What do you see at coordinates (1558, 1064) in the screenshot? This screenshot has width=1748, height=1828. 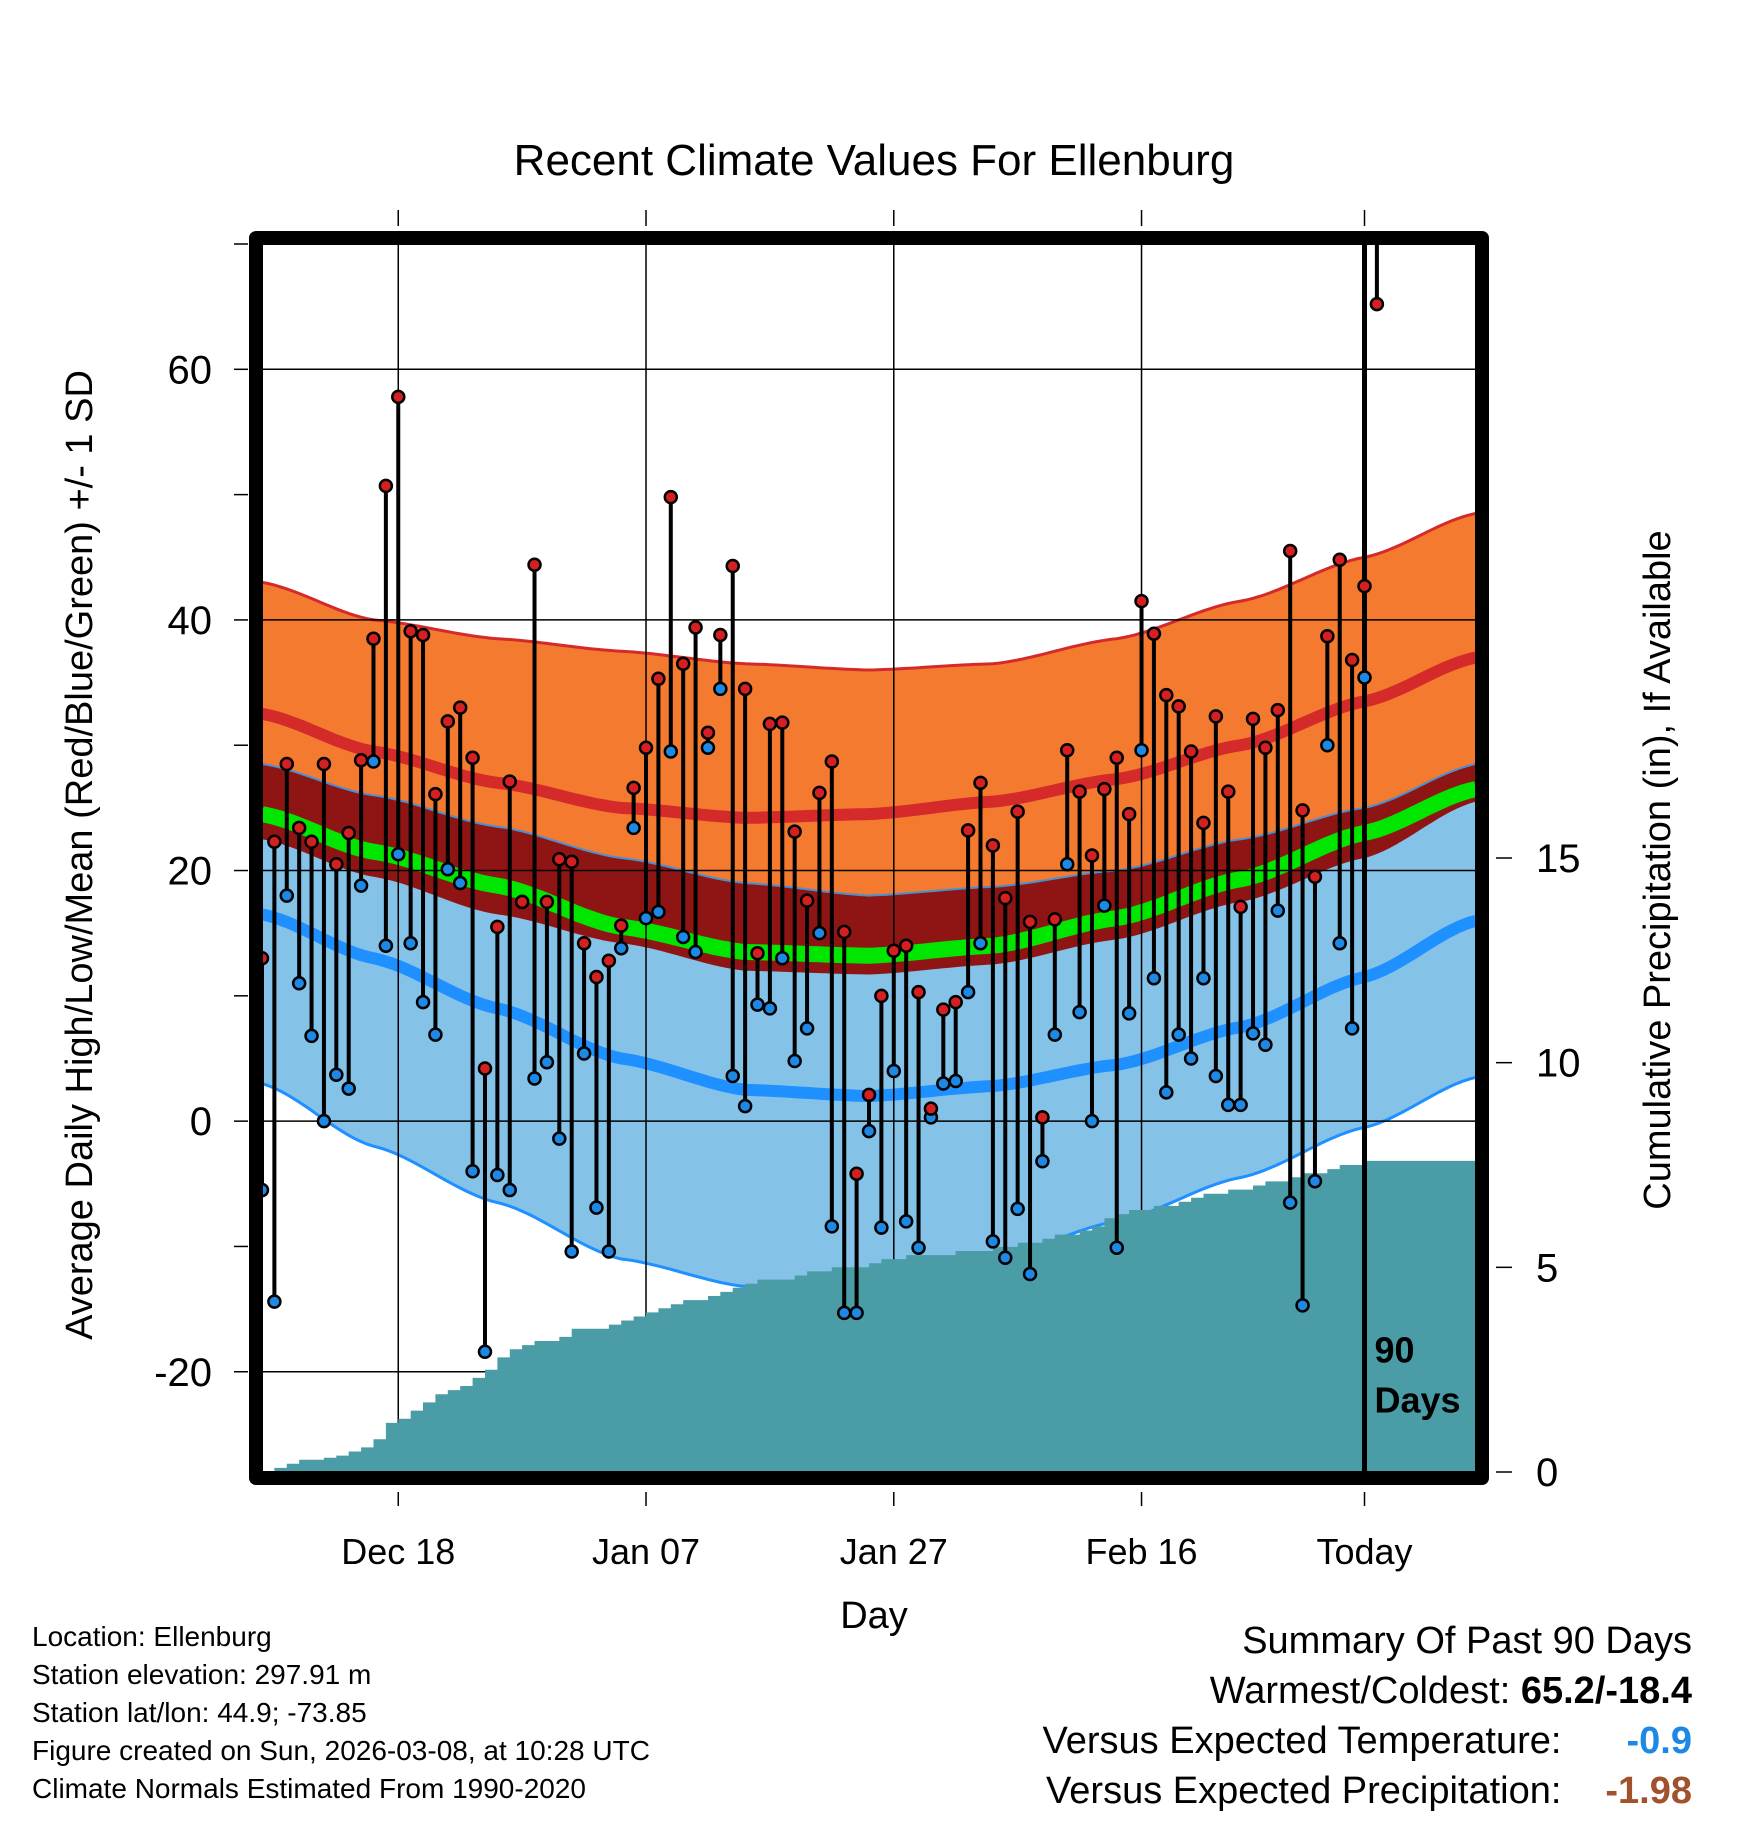 I see `y2-tick-label: 10` at bounding box center [1558, 1064].